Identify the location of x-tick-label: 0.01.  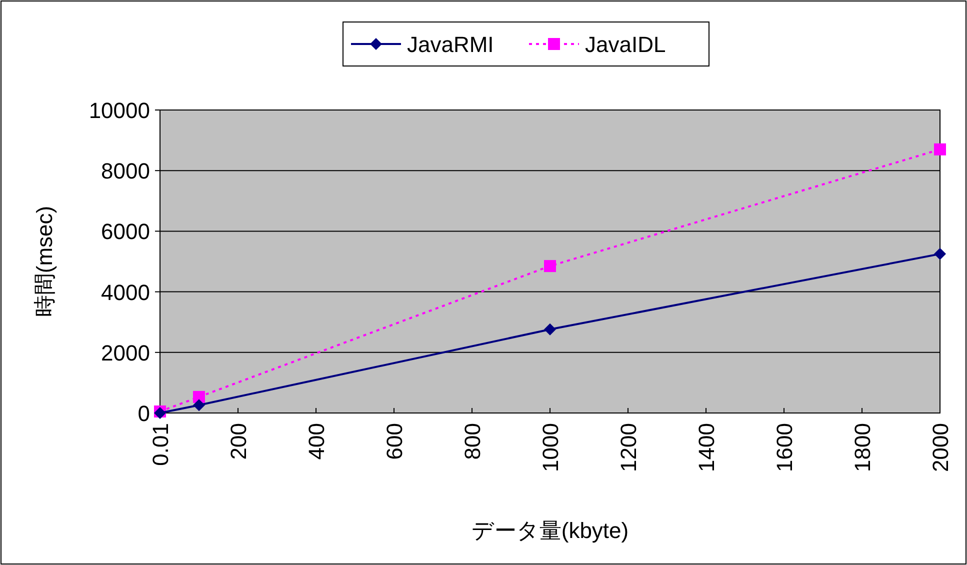
(160, 444).